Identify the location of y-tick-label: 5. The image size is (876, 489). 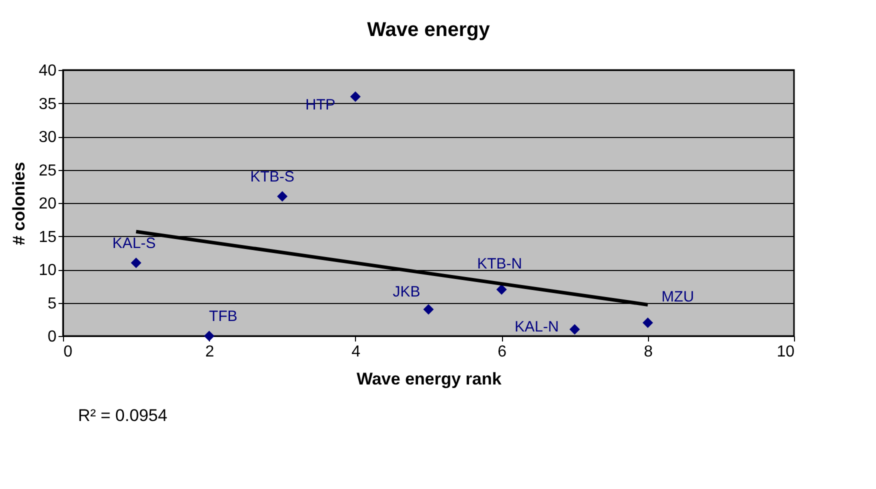
(52, 303).